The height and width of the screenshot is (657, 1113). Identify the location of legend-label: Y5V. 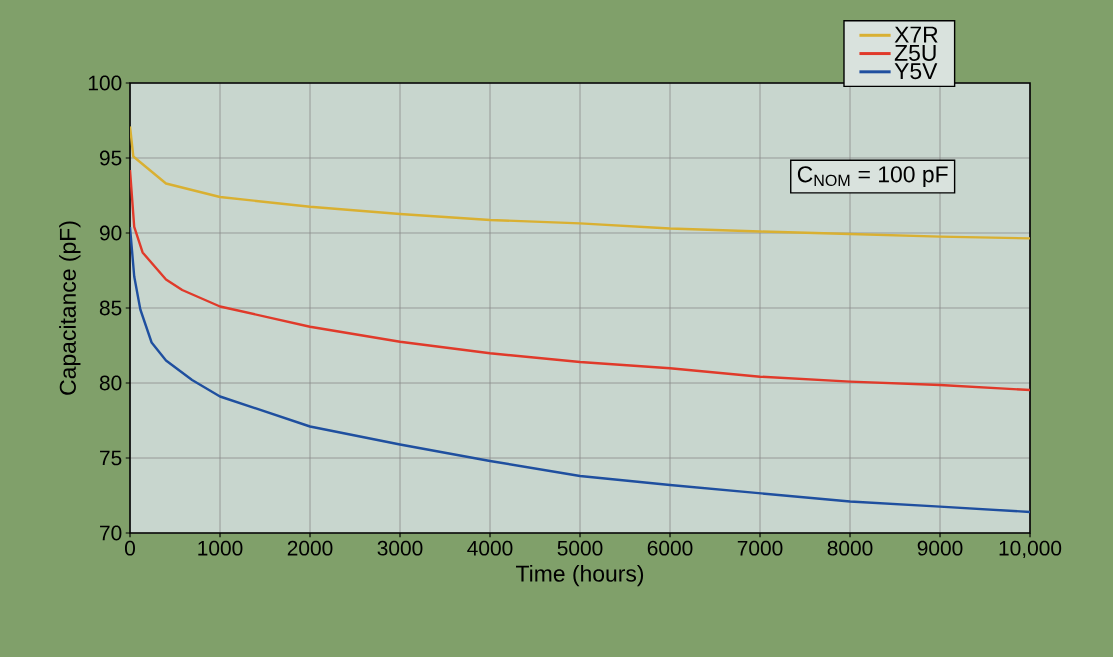
(916, 71).